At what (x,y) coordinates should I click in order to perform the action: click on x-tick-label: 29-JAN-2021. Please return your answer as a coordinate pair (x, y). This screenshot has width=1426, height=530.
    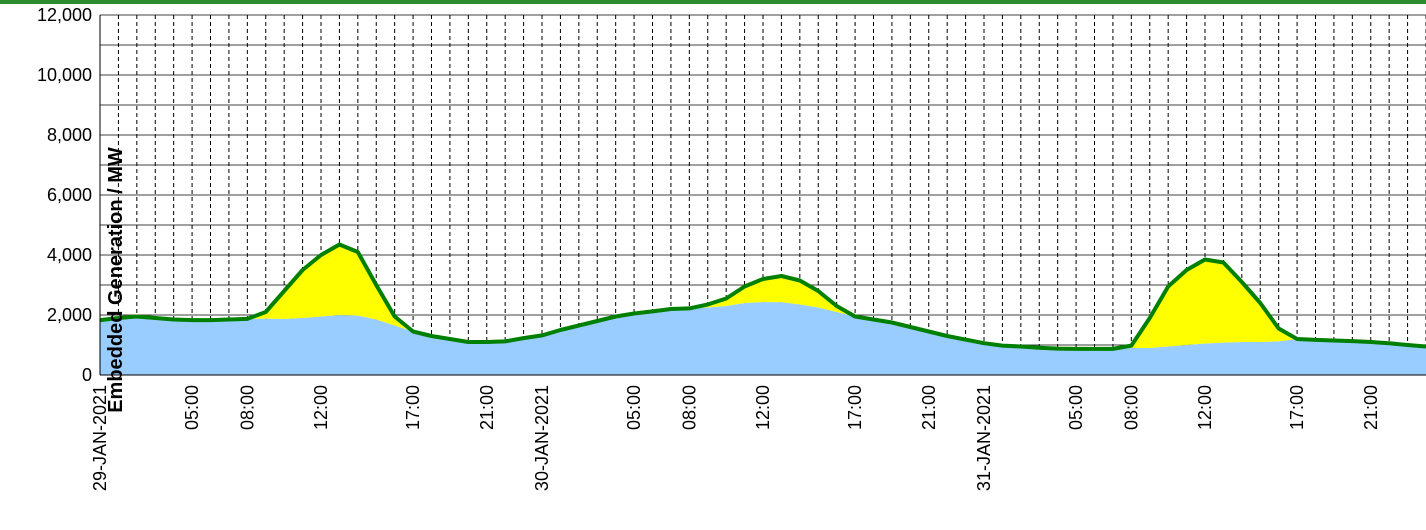
    Looking at the image, I should click on (100, 438).